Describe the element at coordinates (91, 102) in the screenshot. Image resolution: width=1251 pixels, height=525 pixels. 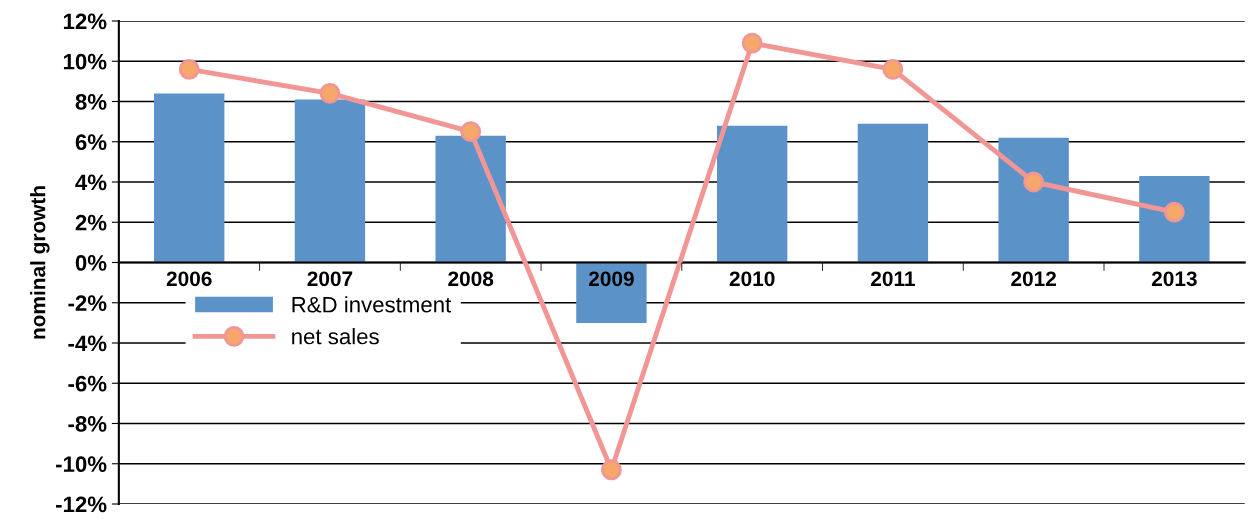
I see `y-tick-label: 8%` at that location.